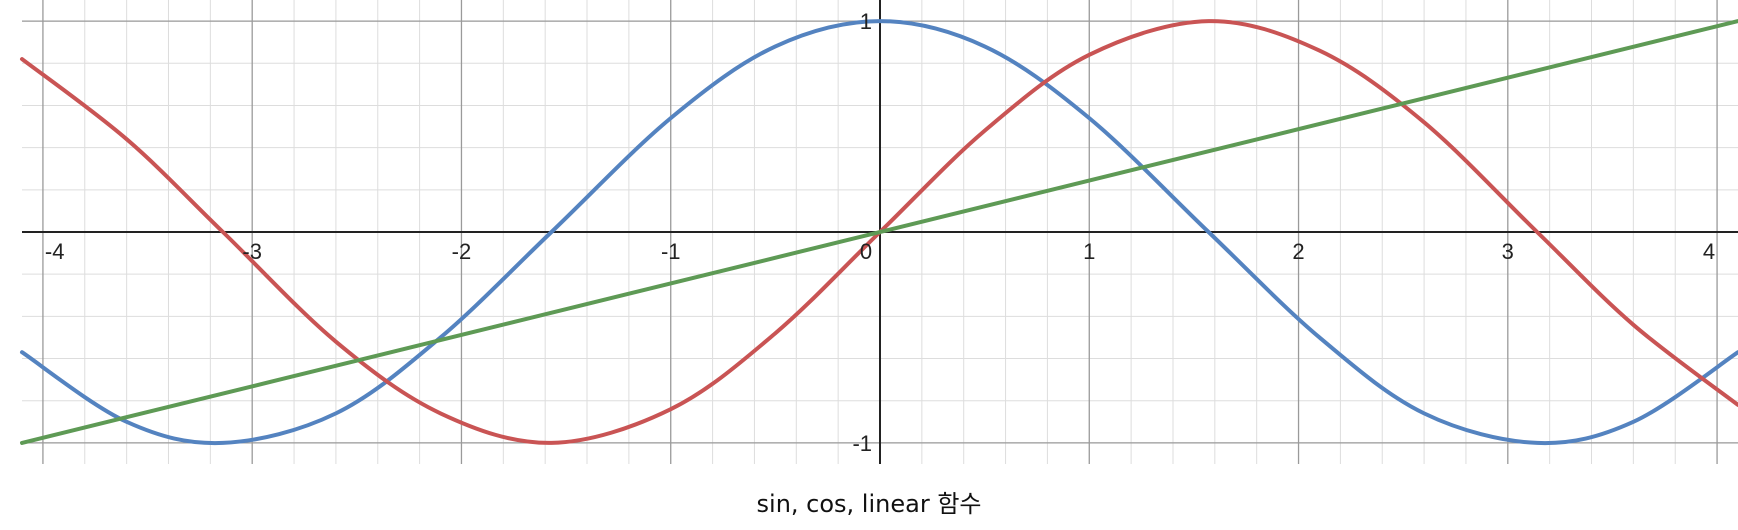 Image resolution: width=1738 pixels, height=530 pixels. What do you see at coordinates (55, 251) in the screenshot?
I see `x-tick-label: -4` at bounding box center [55, 251].